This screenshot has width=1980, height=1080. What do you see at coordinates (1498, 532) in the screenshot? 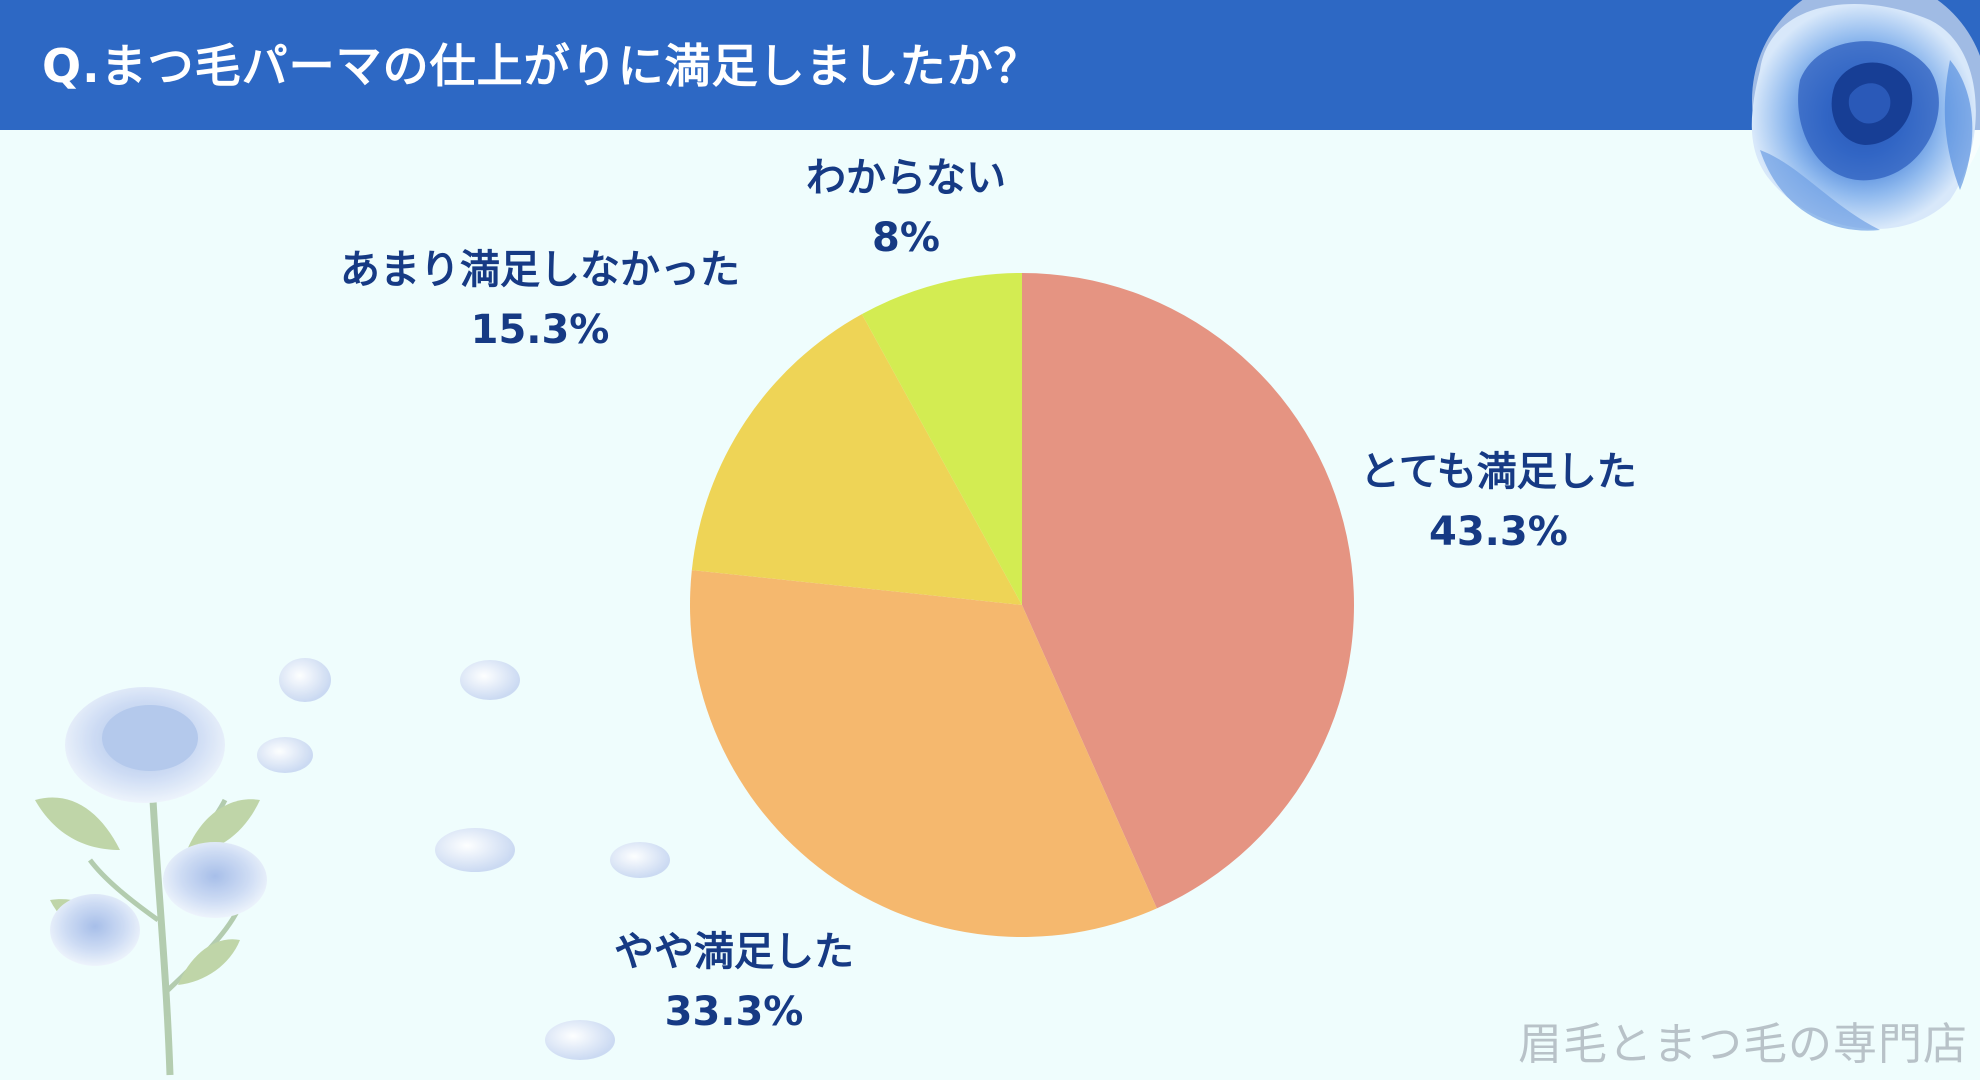
I see `slice-value-label: 43.3%` at bounding box center [1498, 532].